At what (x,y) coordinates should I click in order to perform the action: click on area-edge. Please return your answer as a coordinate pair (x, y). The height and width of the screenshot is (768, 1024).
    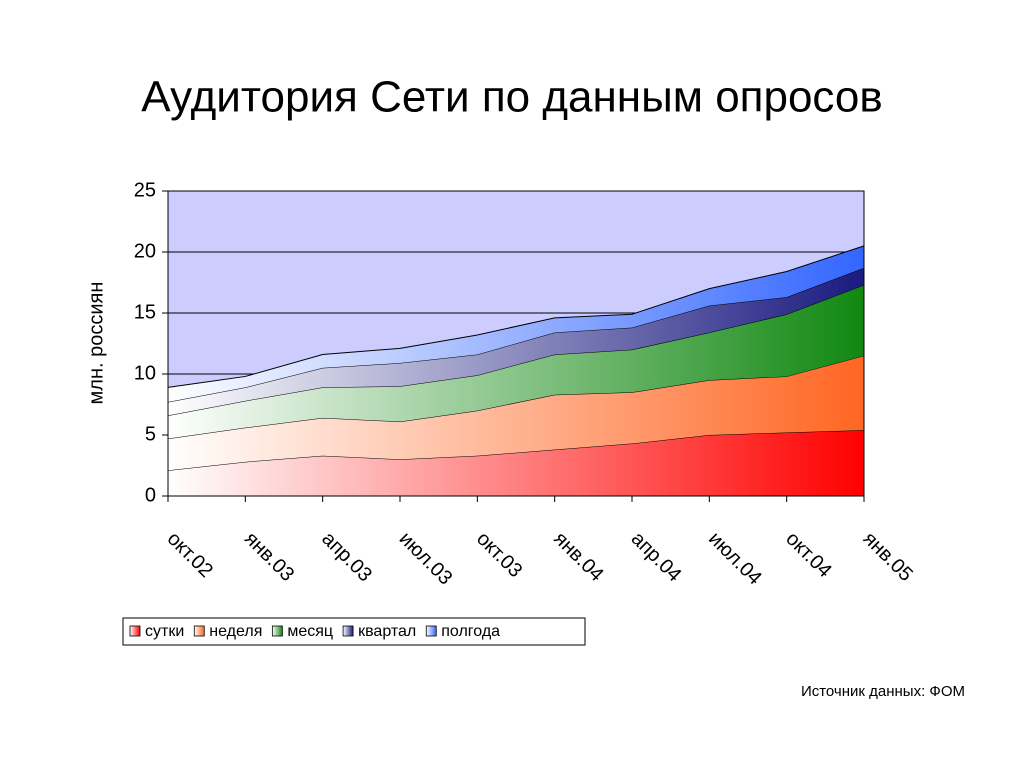
    Looking at the image, I should click on (516, 316).